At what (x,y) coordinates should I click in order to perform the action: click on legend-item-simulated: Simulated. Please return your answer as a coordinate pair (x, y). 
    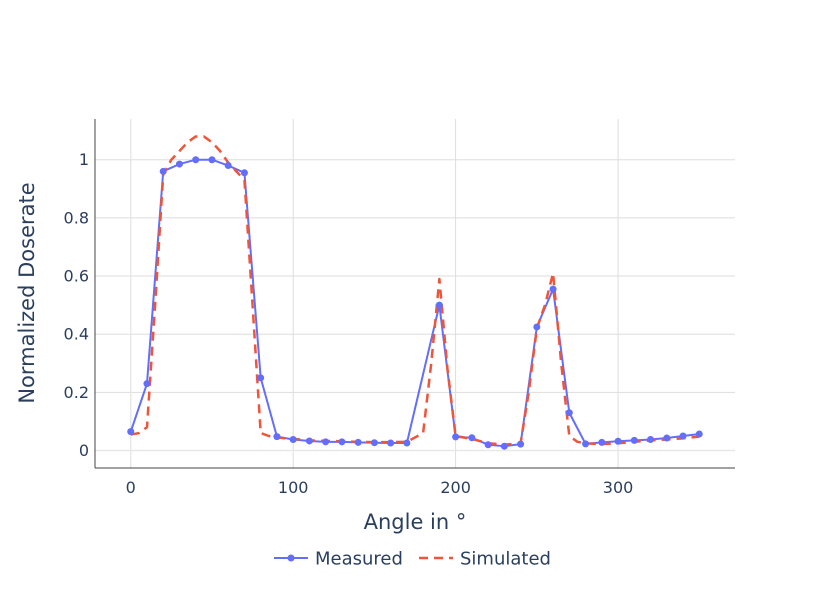
    Looking at the image, I should click on (485, 559).